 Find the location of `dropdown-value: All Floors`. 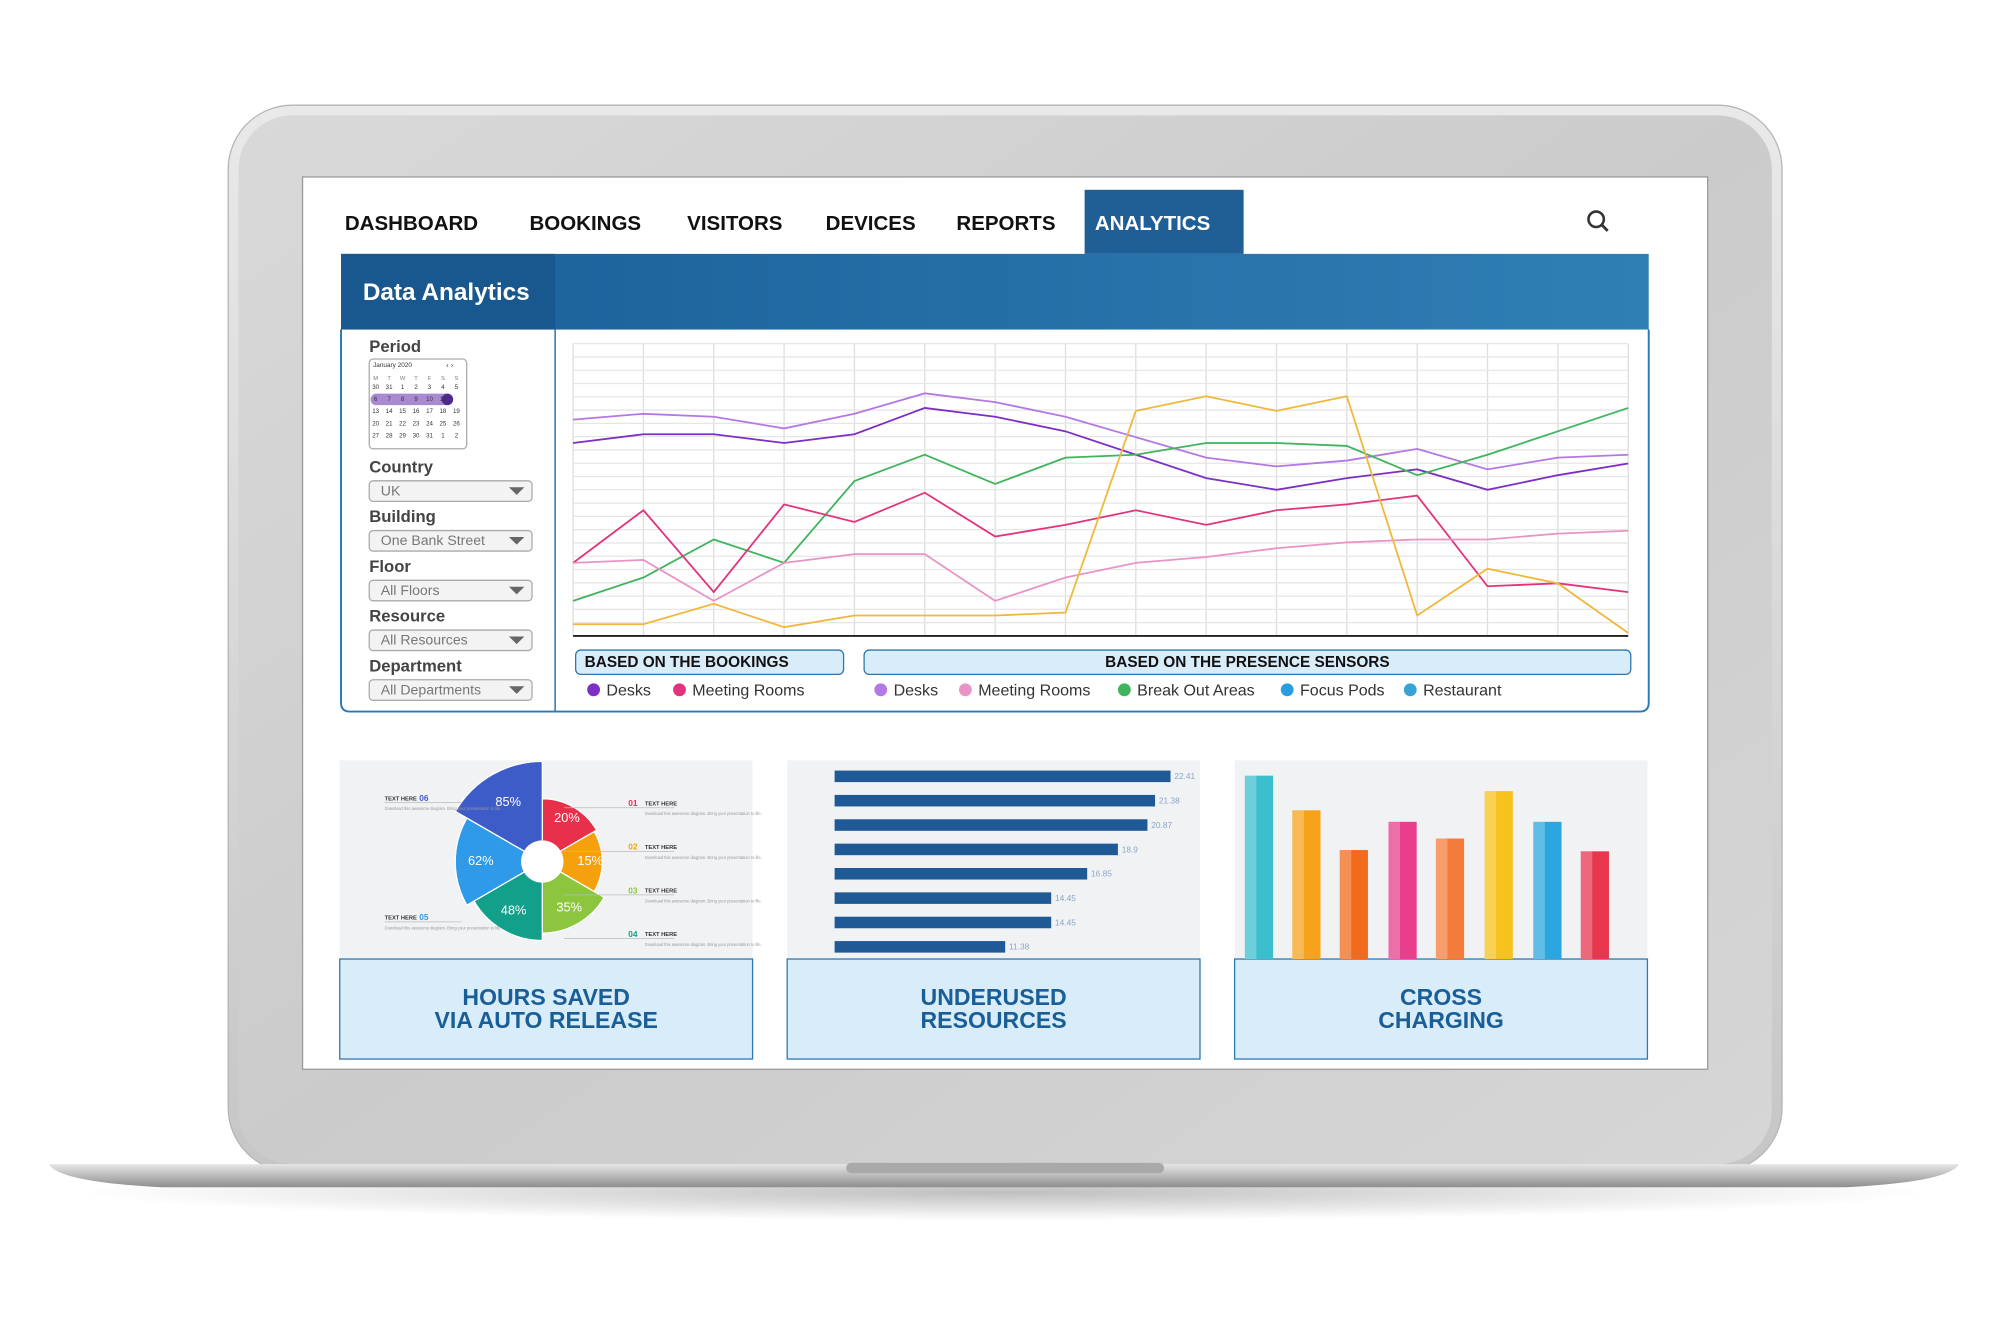

dropdown-value: All Floors is located at coordinates (410, 590).